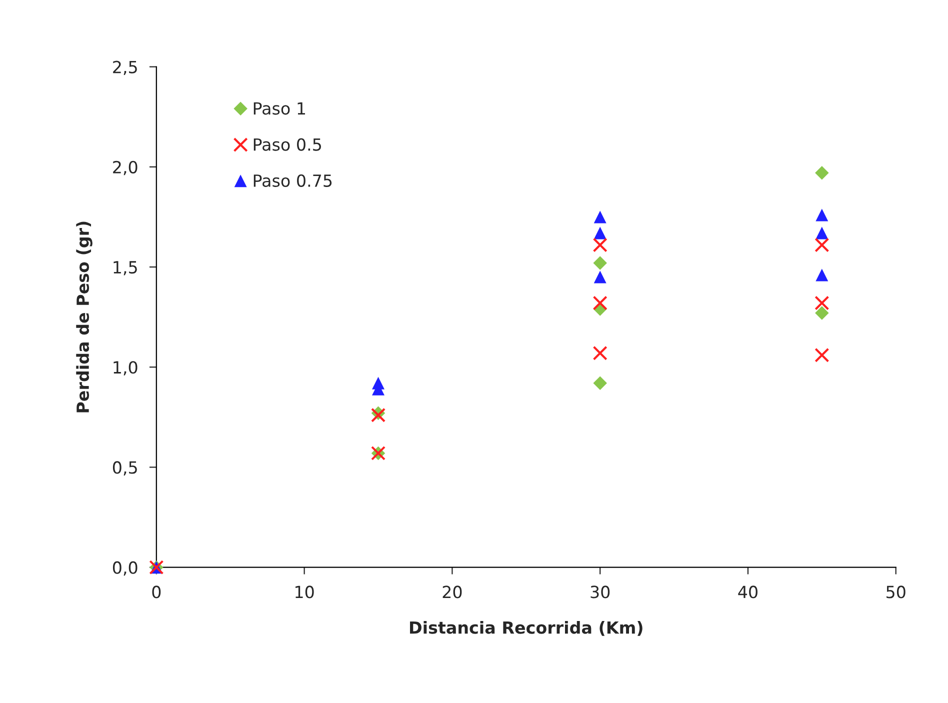 This screenshot has width=948, height=703. I want to click on x-tick-label: 20, so click(452, 592).